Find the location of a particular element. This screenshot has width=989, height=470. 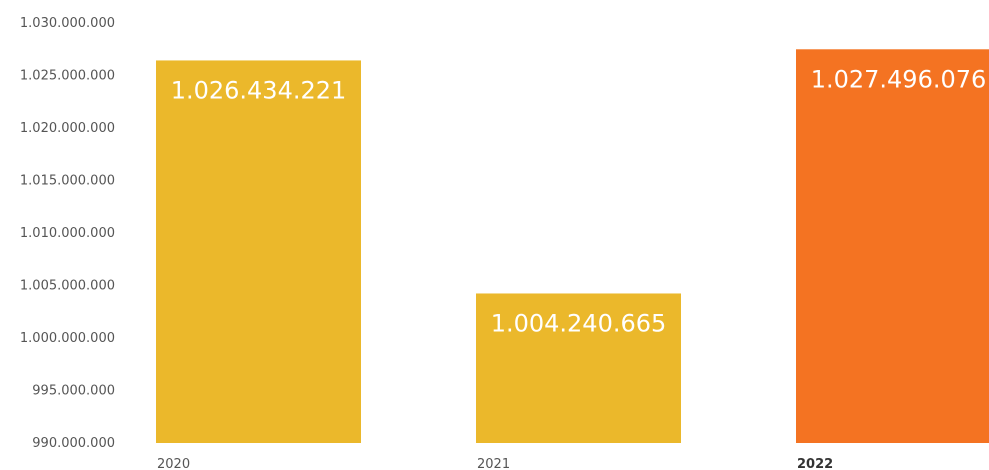

data-label-2022: 1.027.496.076 is located at coordinates (899, 79).